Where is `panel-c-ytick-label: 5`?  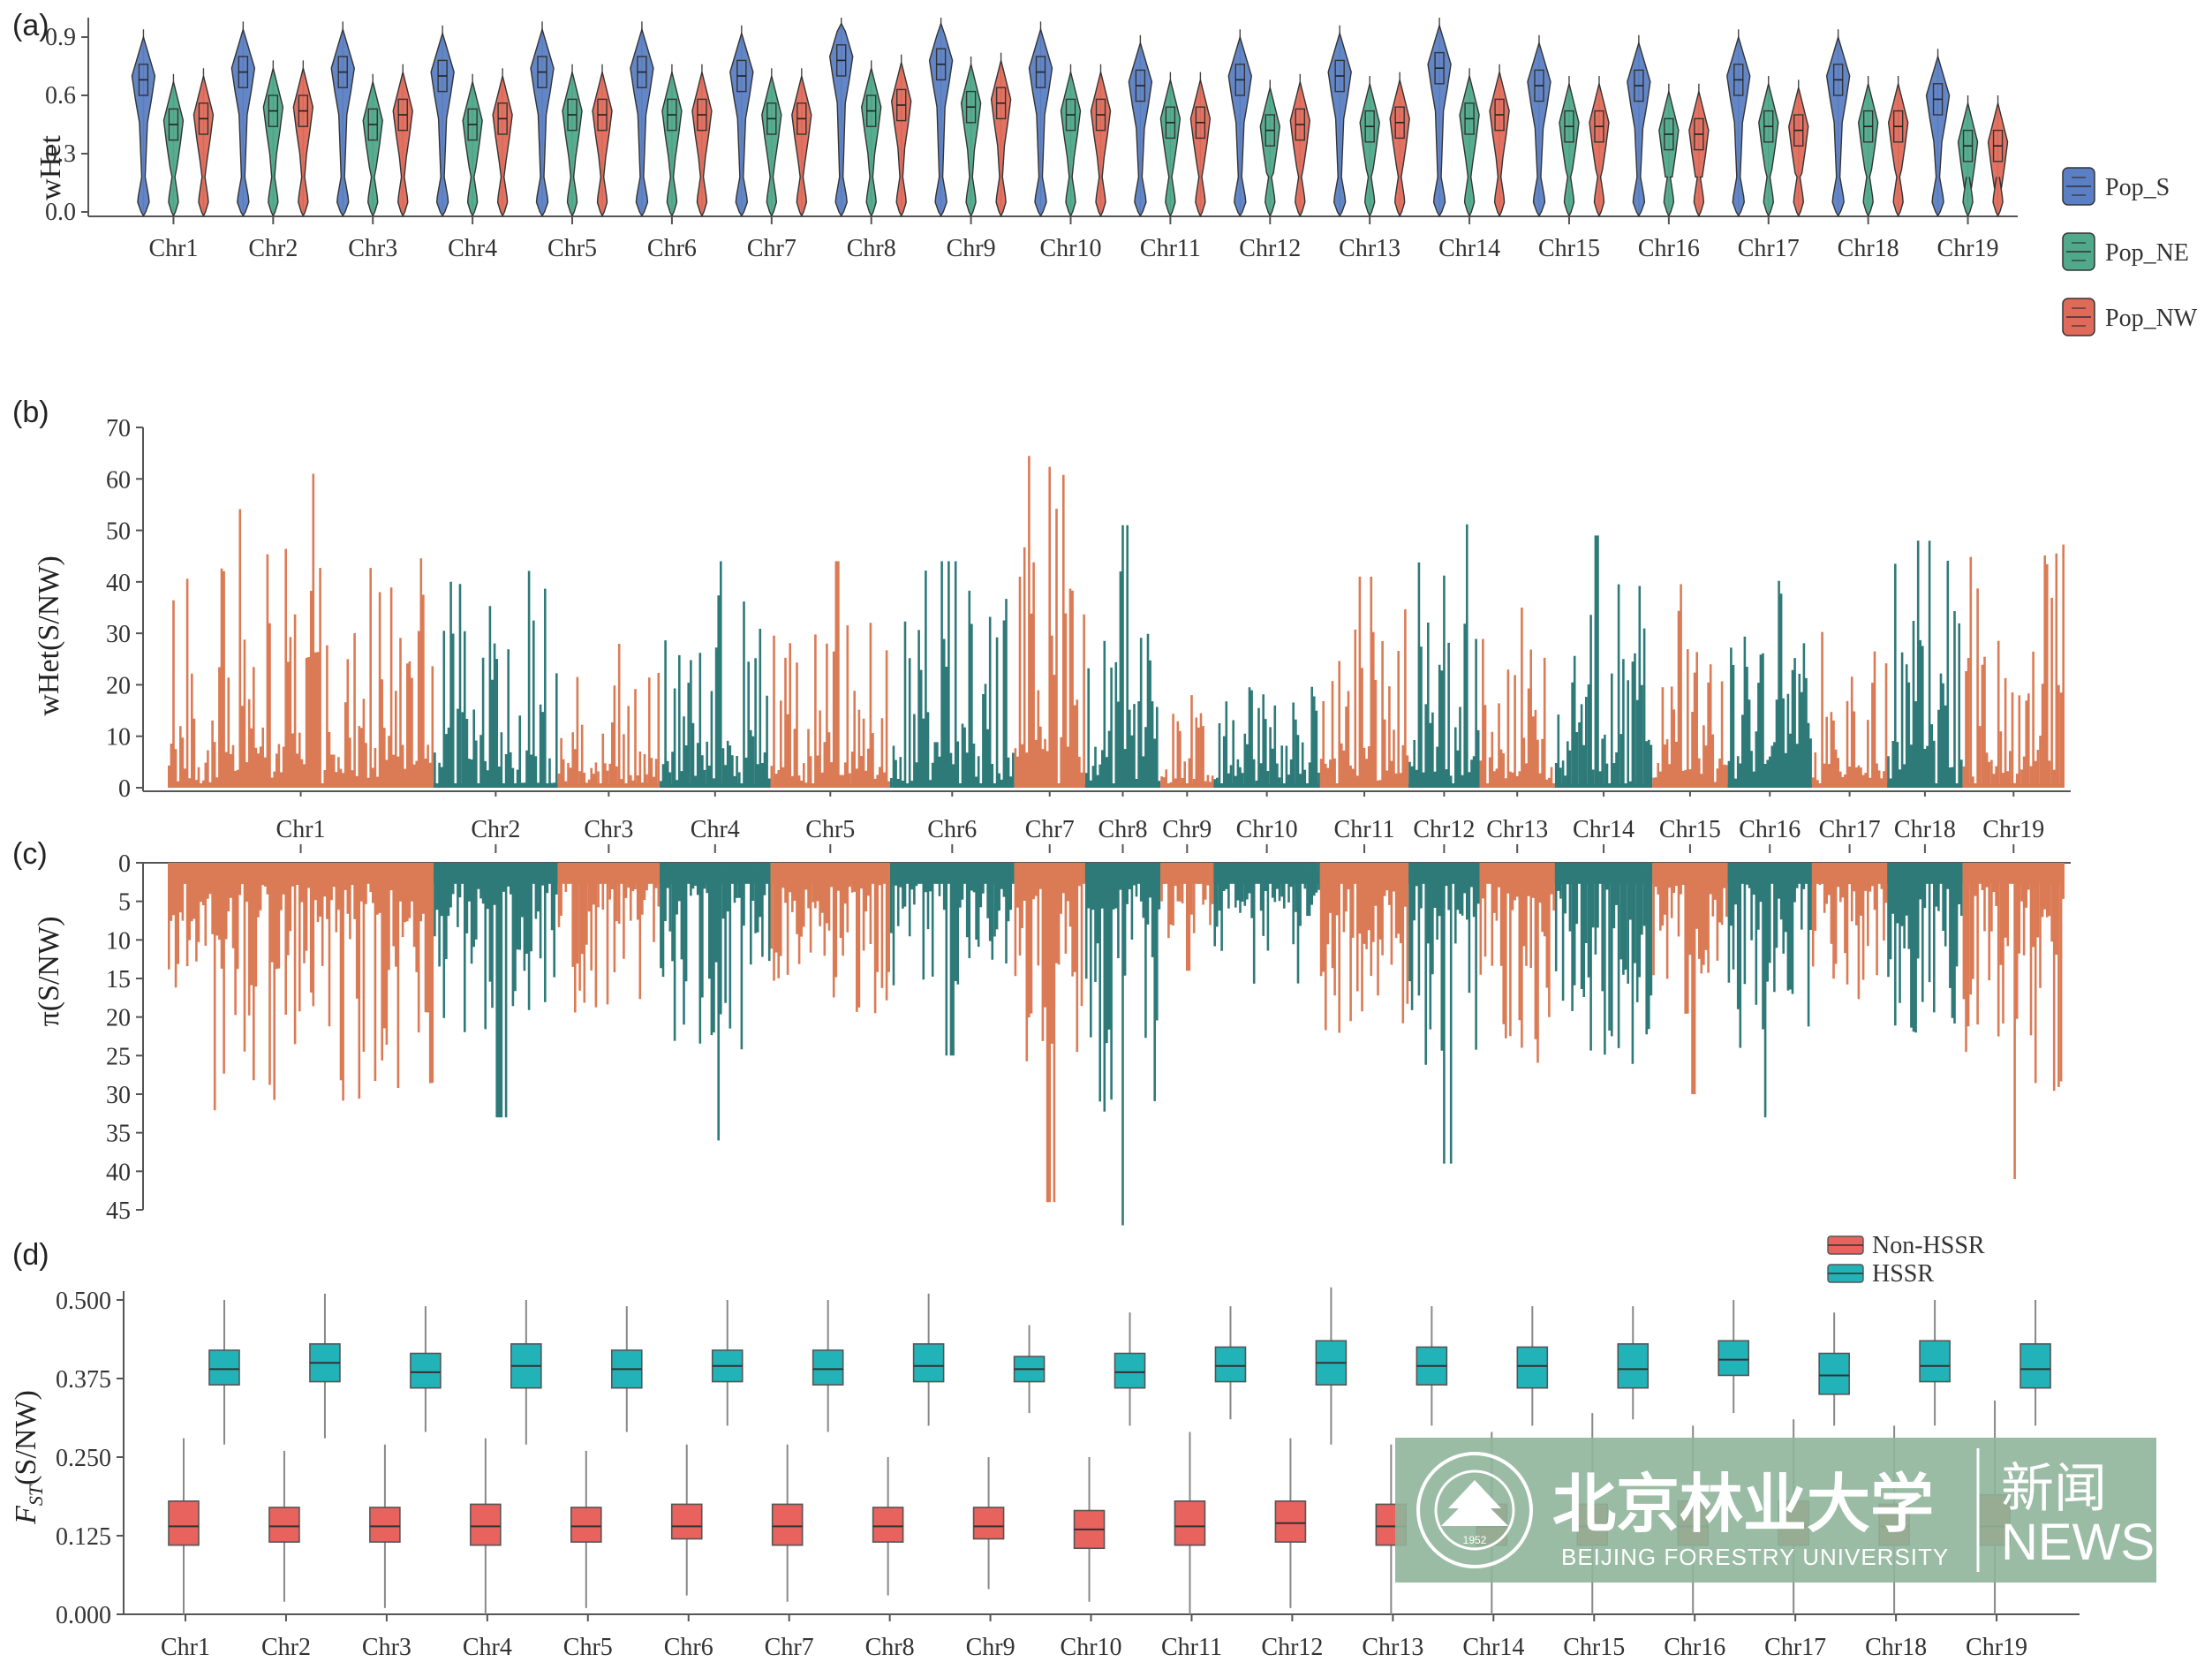 panel-c-ytick-label: 5 is located at coordinates (124, 903).